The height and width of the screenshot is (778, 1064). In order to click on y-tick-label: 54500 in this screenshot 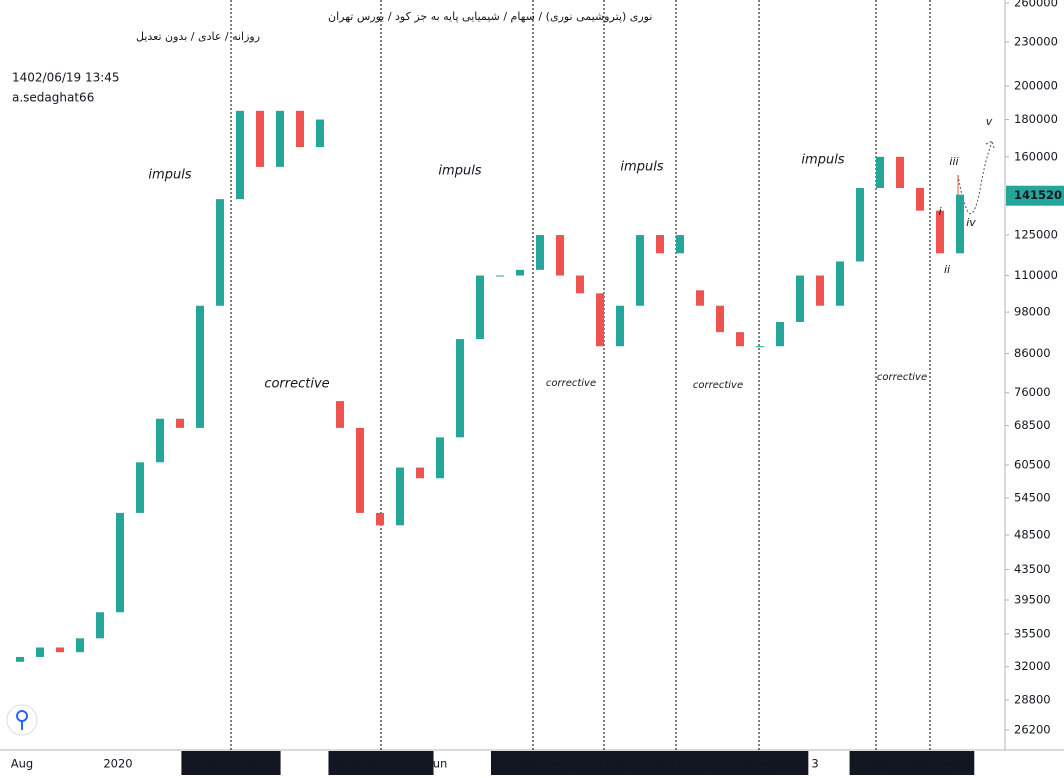, I will do `click(1032, 498)`.